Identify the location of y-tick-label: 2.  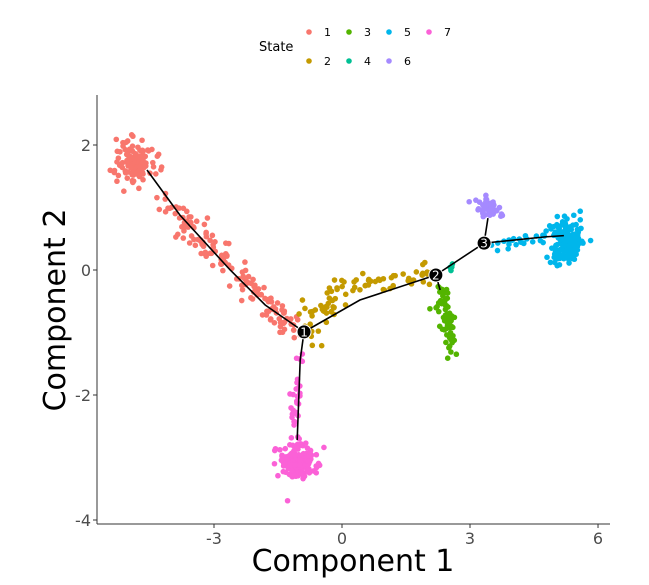
(86, 145).